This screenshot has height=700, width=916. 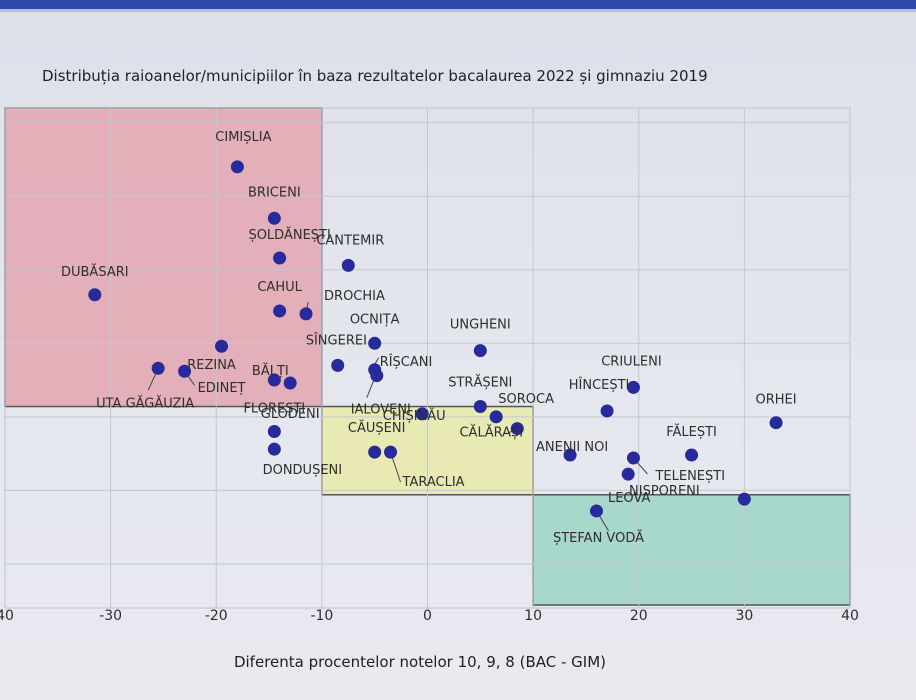 I want to click on point-label: ORHEI, so click(x=776, y=400).